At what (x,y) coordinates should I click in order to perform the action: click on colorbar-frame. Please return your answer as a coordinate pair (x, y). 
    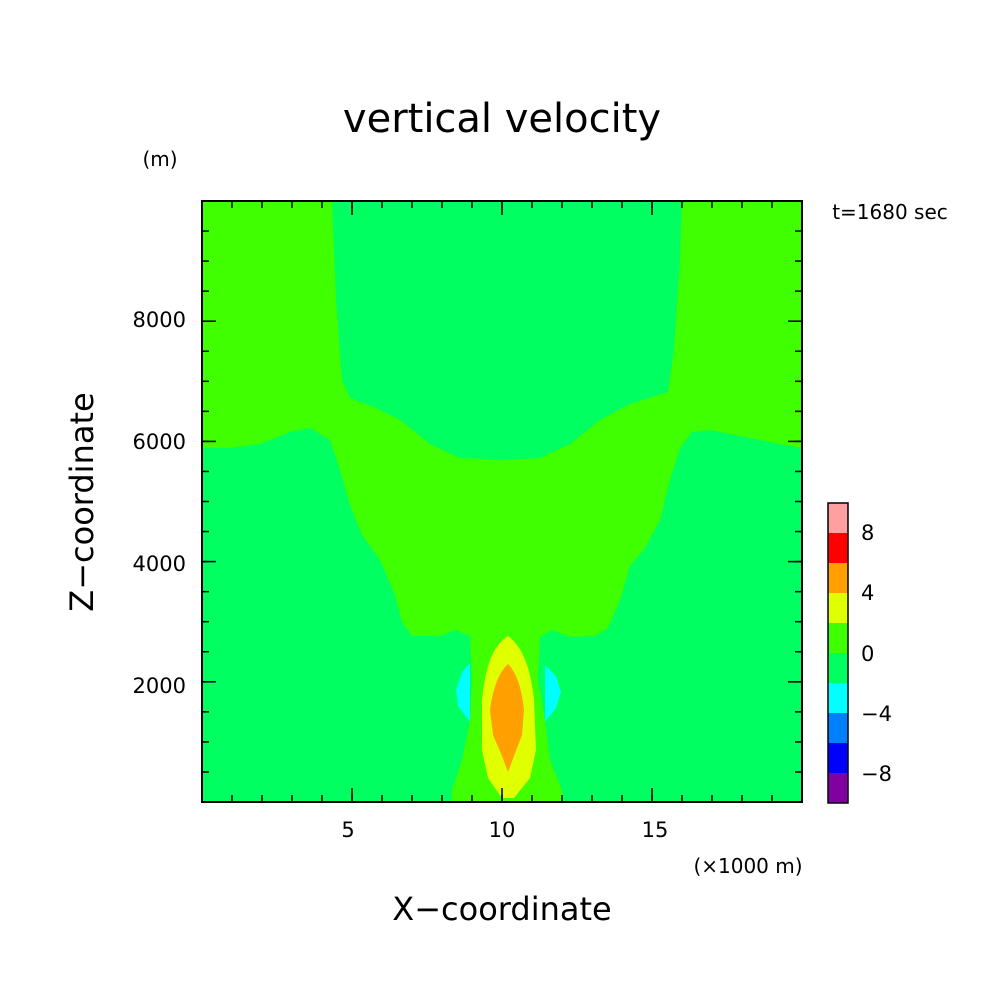
    Looking at the image, I should click on (838, 653).